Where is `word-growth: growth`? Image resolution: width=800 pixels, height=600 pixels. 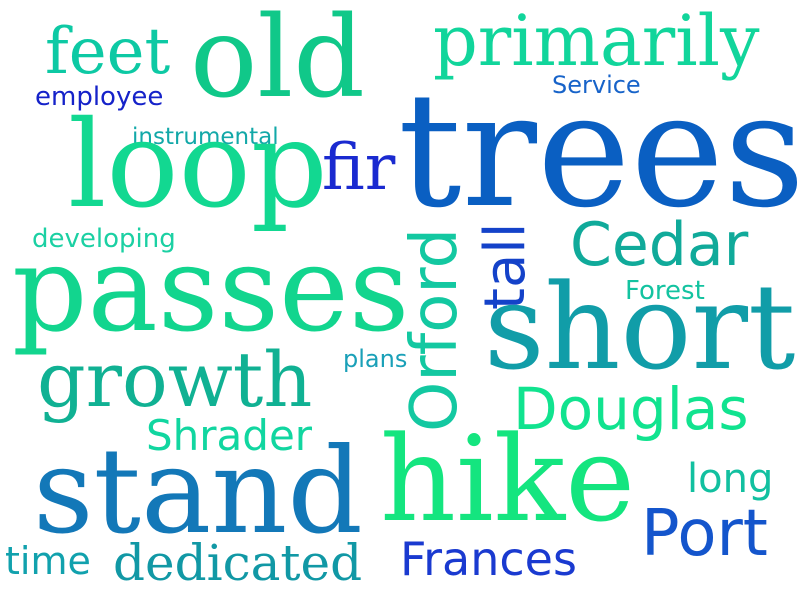
word-growth: growth is located at coordinates (175, 379).